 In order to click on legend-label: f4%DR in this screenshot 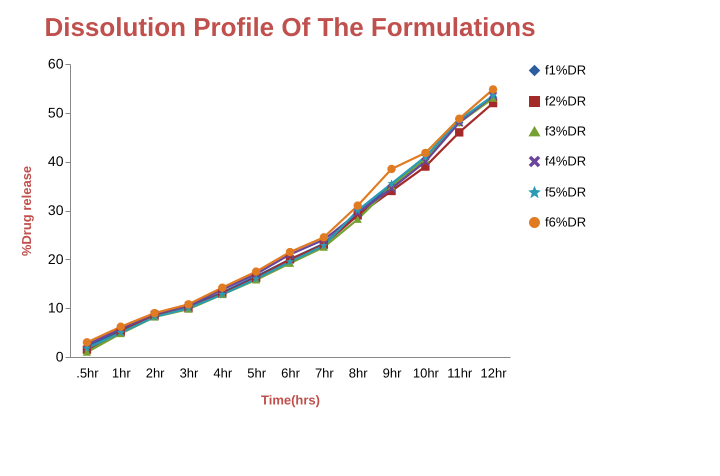, I will do `click(565, 161)`.